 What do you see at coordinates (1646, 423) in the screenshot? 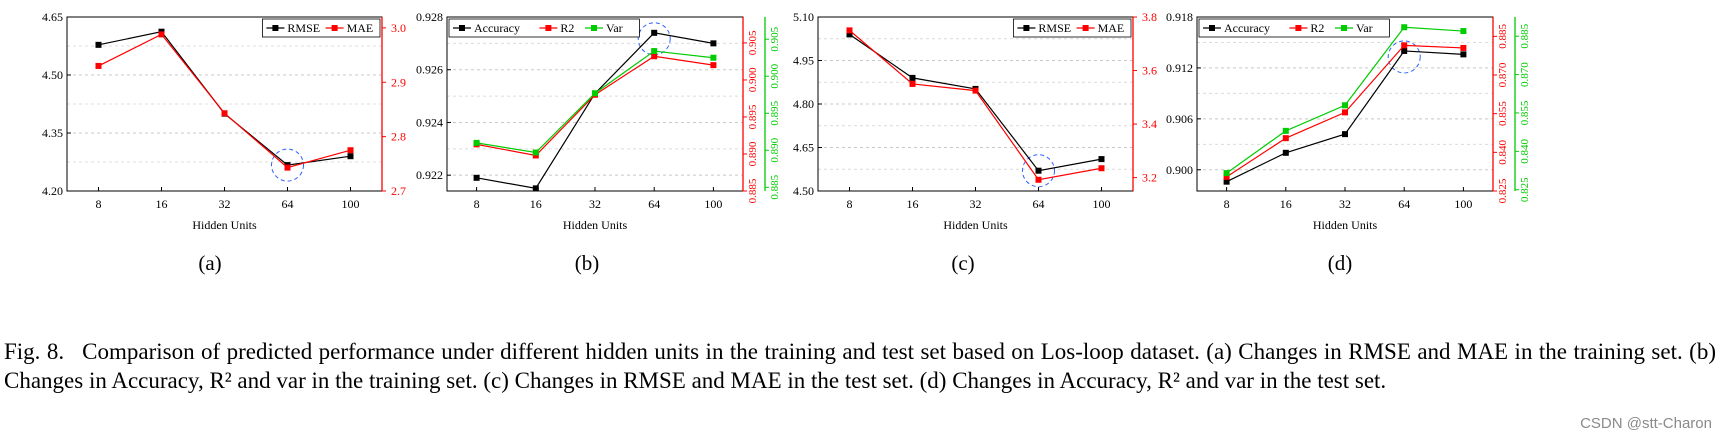
I see `watermark: CSDN @stt-Charon` at bounding box center [1646, 423].